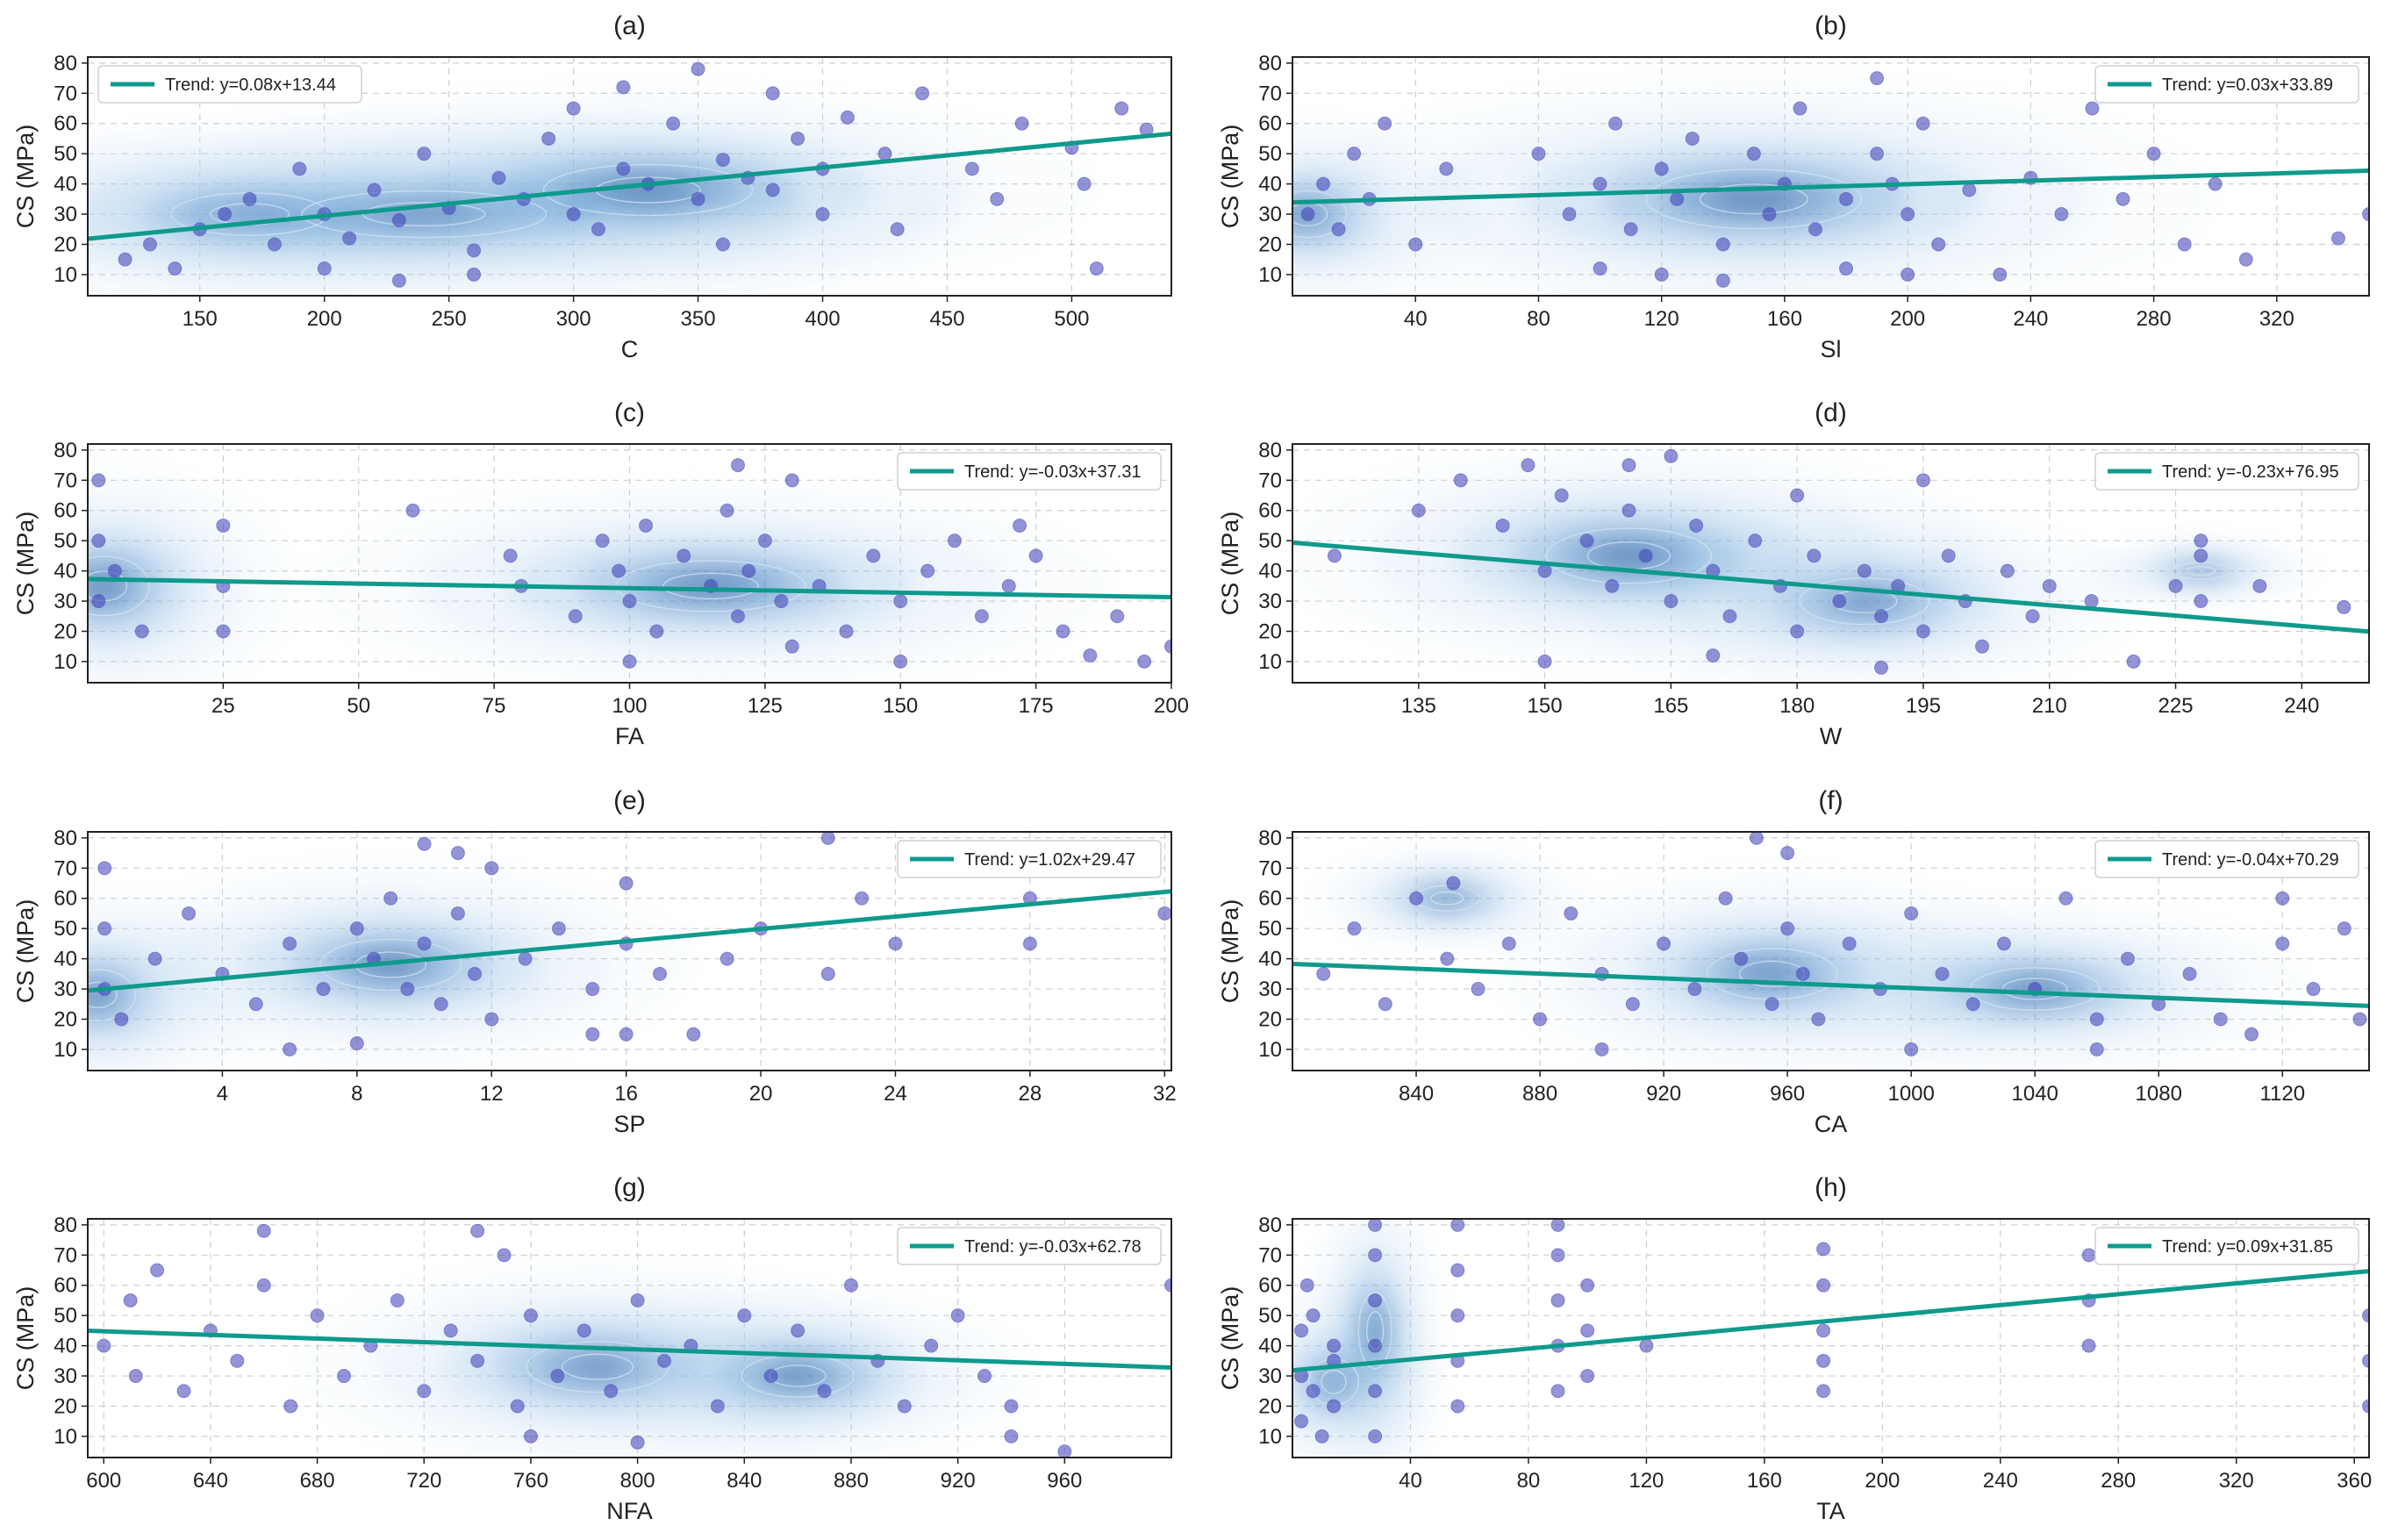 The width and height of the screenshot is (2391, 1540). I want to click on x-axis-label: NFA, so click(629, 1511).